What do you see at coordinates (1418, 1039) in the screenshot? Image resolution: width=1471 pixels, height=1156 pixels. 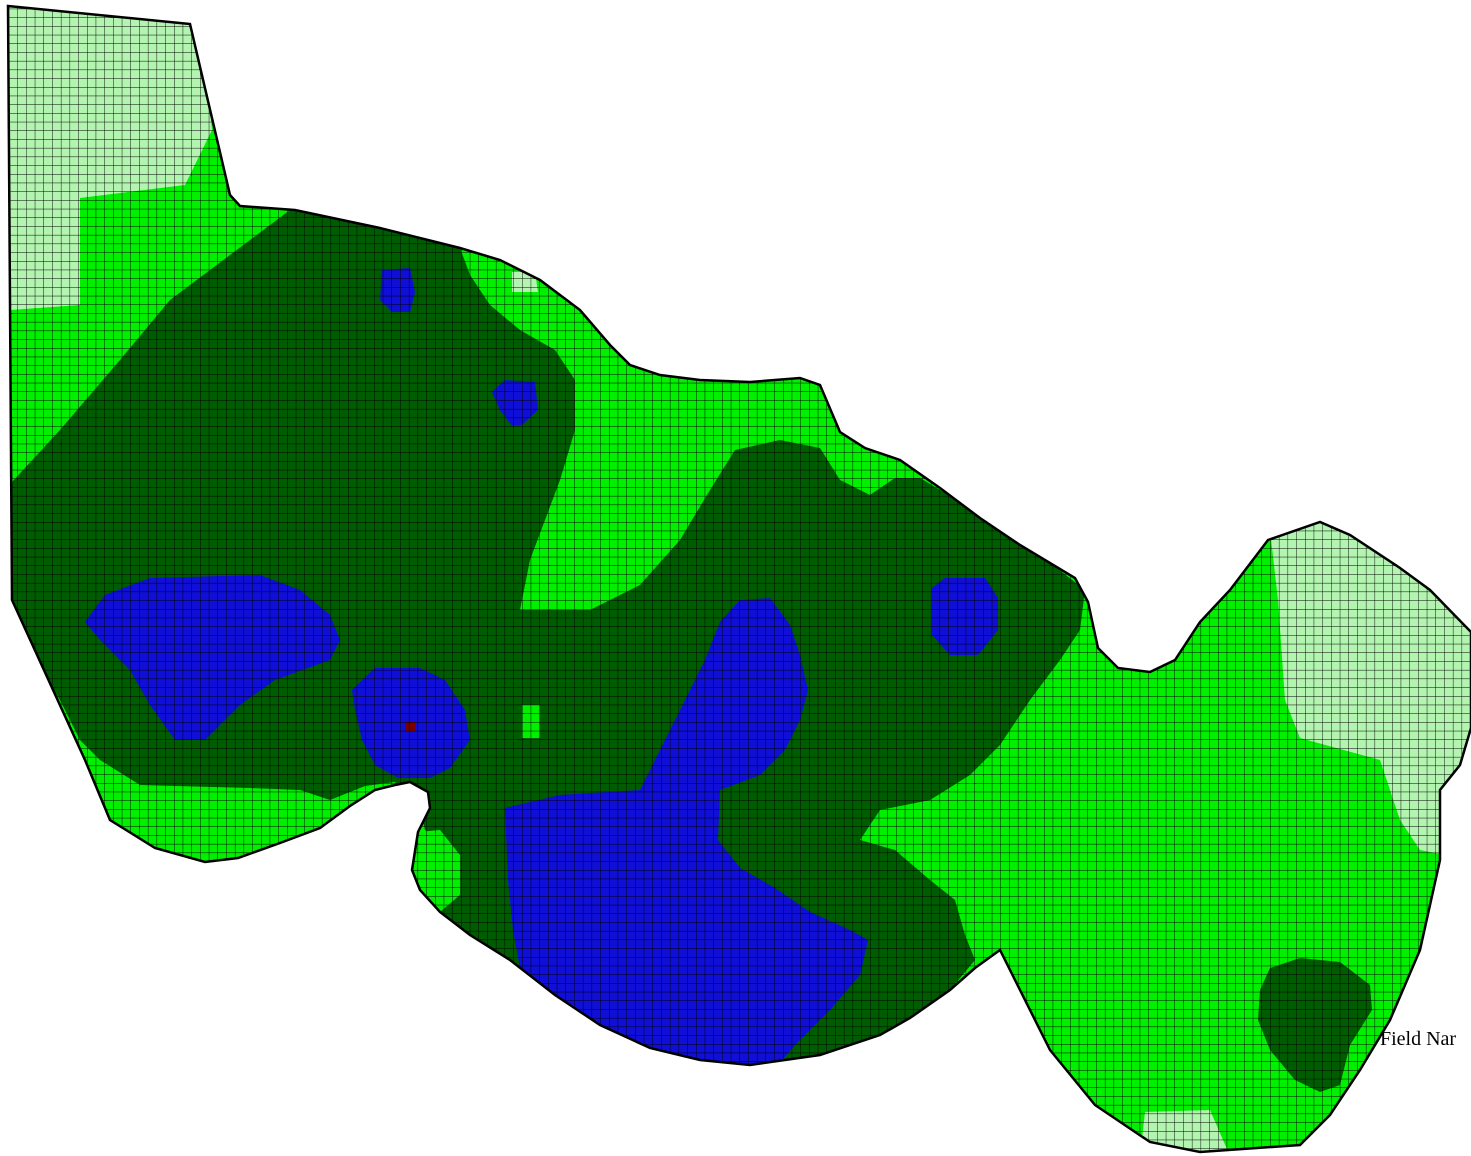 I see `field-name-label: Field Nar` at bounding box center [1418, 1039].